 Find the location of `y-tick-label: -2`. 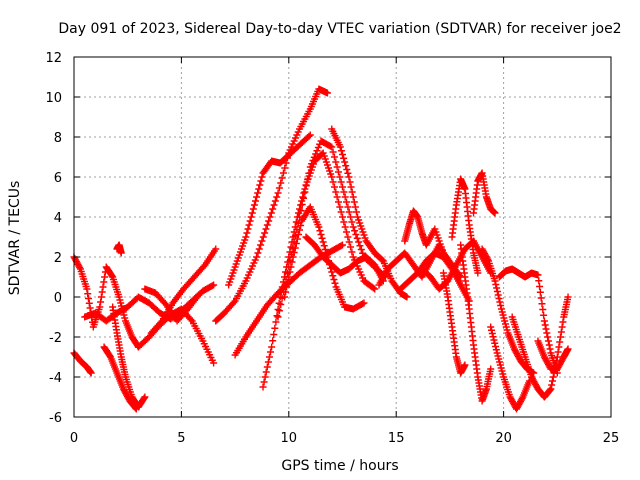

y-tick-label: -2 is located at coordinates (55, 338).